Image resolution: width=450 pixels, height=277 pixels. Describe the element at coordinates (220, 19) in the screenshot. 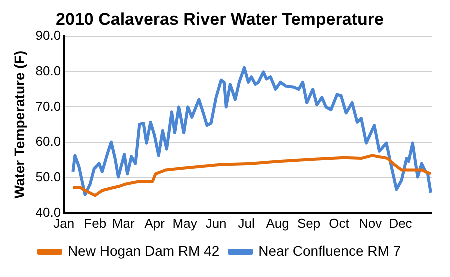

I see `chart-title: 2010 Calaveras River Water Temperature` at that location.